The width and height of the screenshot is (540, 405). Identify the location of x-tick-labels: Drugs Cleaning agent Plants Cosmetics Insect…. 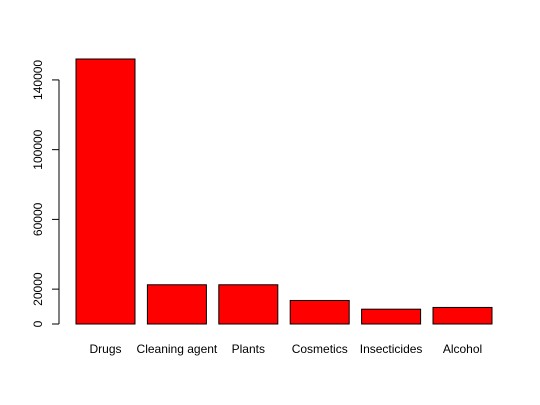
(285, 349).